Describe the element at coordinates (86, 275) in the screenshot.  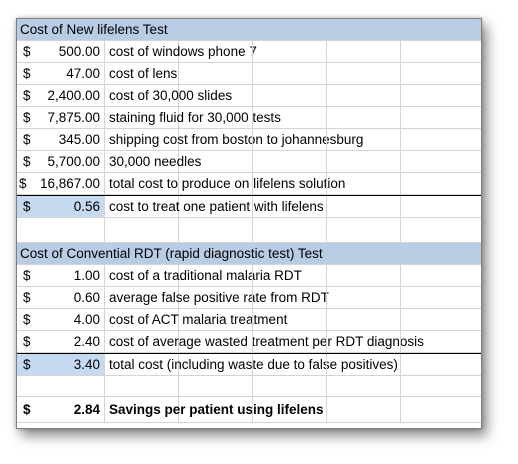
I see `amount-cell: 1.00` at that location.